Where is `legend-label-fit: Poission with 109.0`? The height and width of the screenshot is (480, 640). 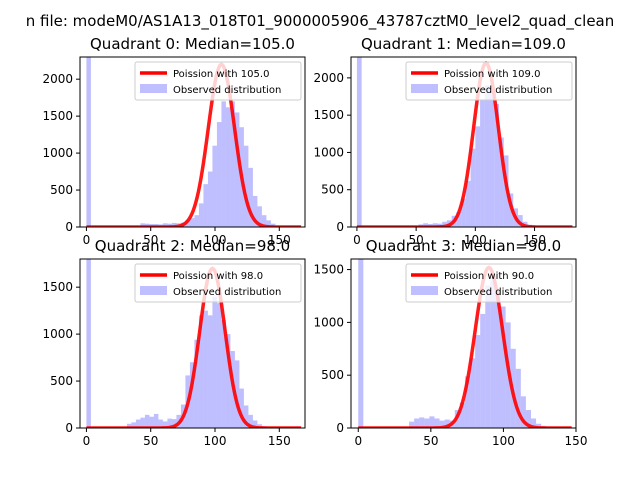 legend-label-fit: Poission with 109.0 is located at coordinates (492, 74).